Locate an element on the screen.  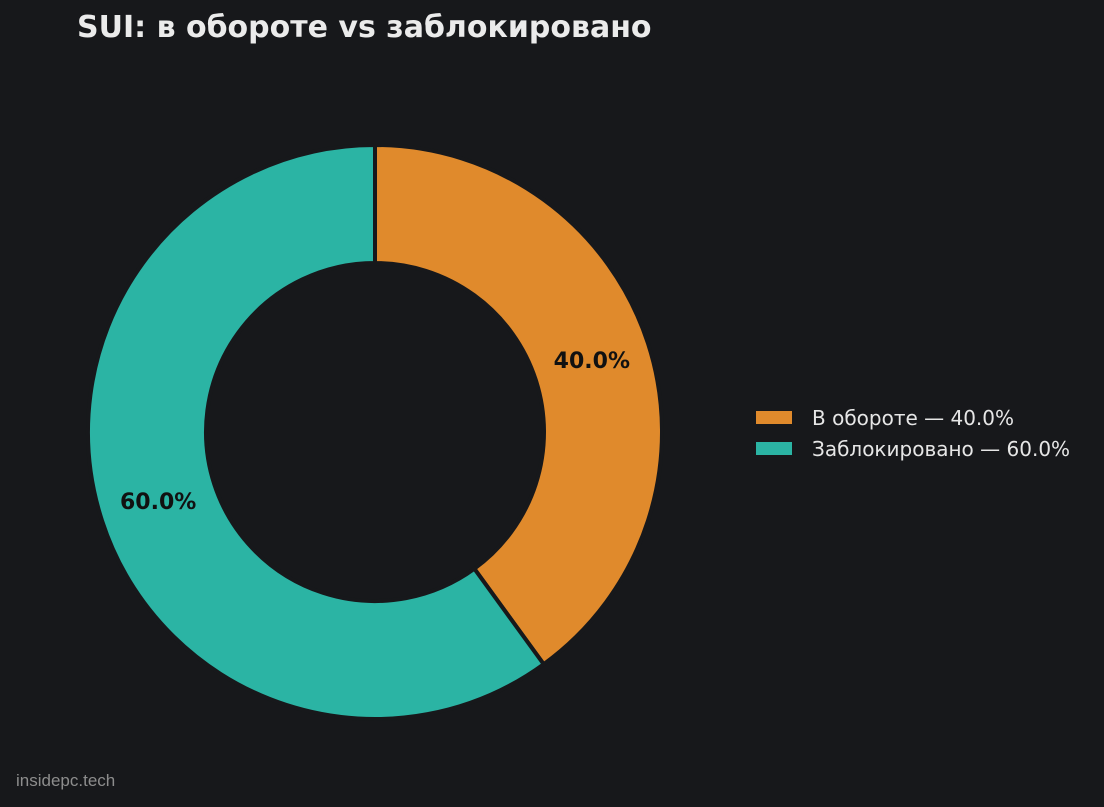
chart-legend: В обороте — 40.0% Заблокировано — 60.0% is located at coordinates (913, 433).